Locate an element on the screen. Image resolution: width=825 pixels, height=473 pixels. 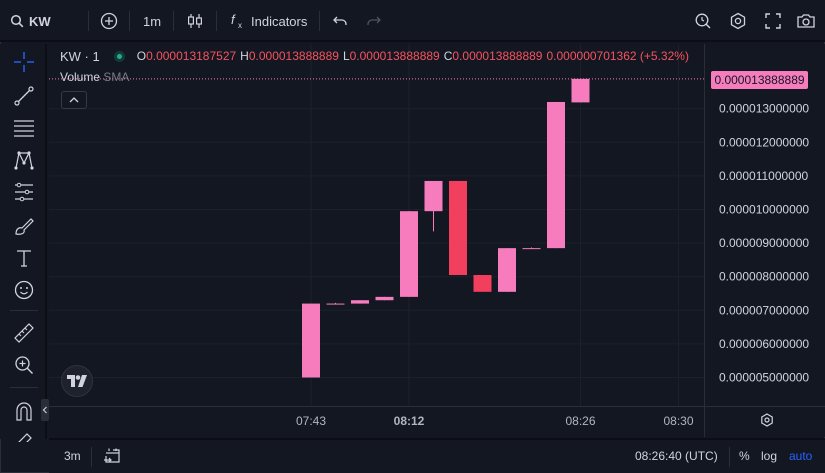
plus-circle-icon is located at coordinates (109, 21).